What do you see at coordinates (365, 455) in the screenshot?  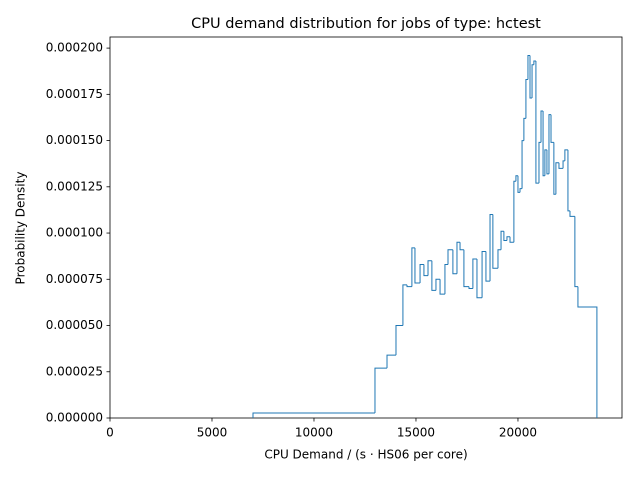 I see `x-axis-label: CPU Demand / (s · HS06 per core)` at bounding box center [365, 455].